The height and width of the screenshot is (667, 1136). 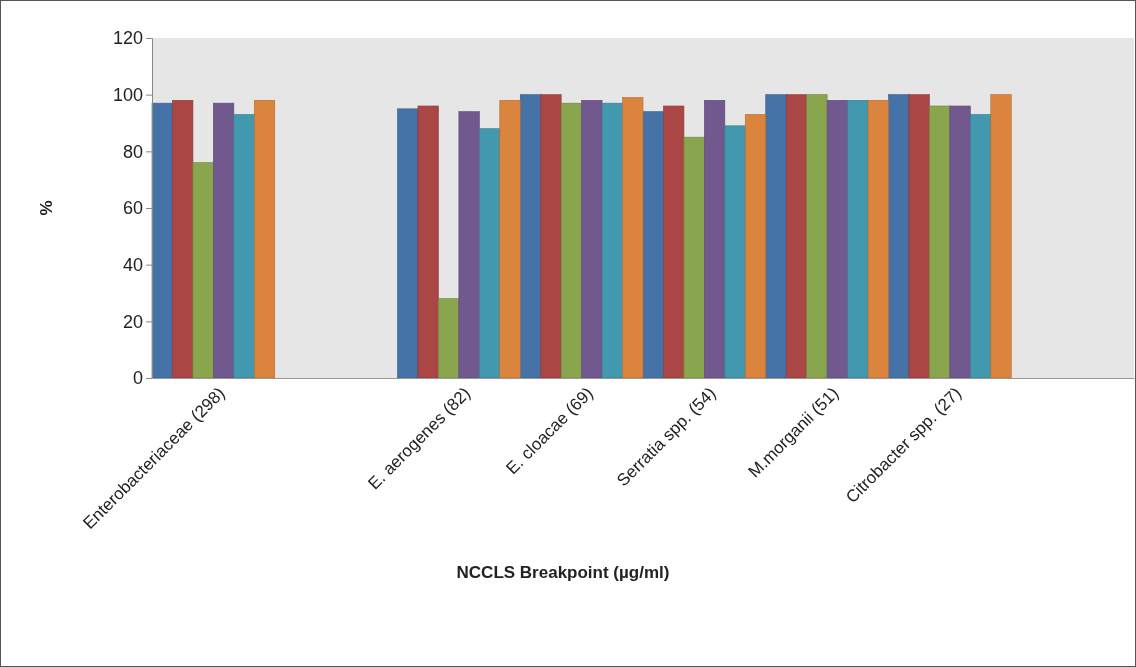 I want to click on y-tick-label: 100, so click(x=127, y=94).